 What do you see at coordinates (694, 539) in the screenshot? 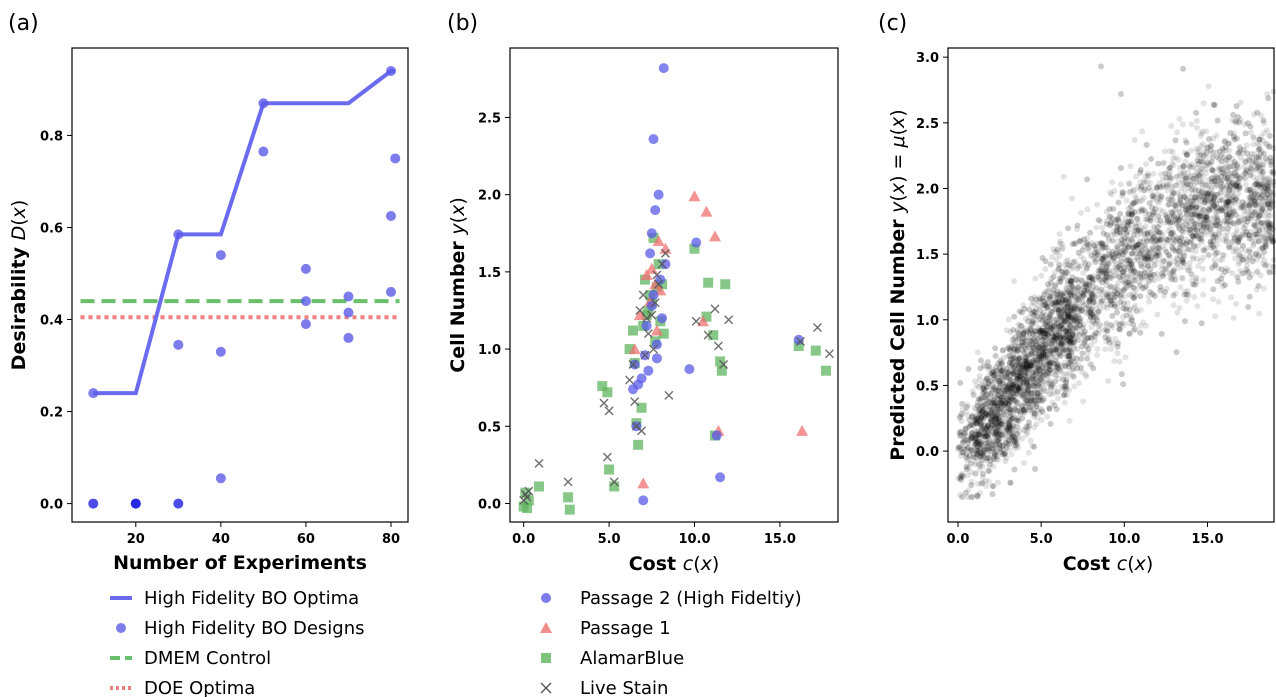
I see `panel-b-xtick-label: 10.0` at bounding box center [694, 539].